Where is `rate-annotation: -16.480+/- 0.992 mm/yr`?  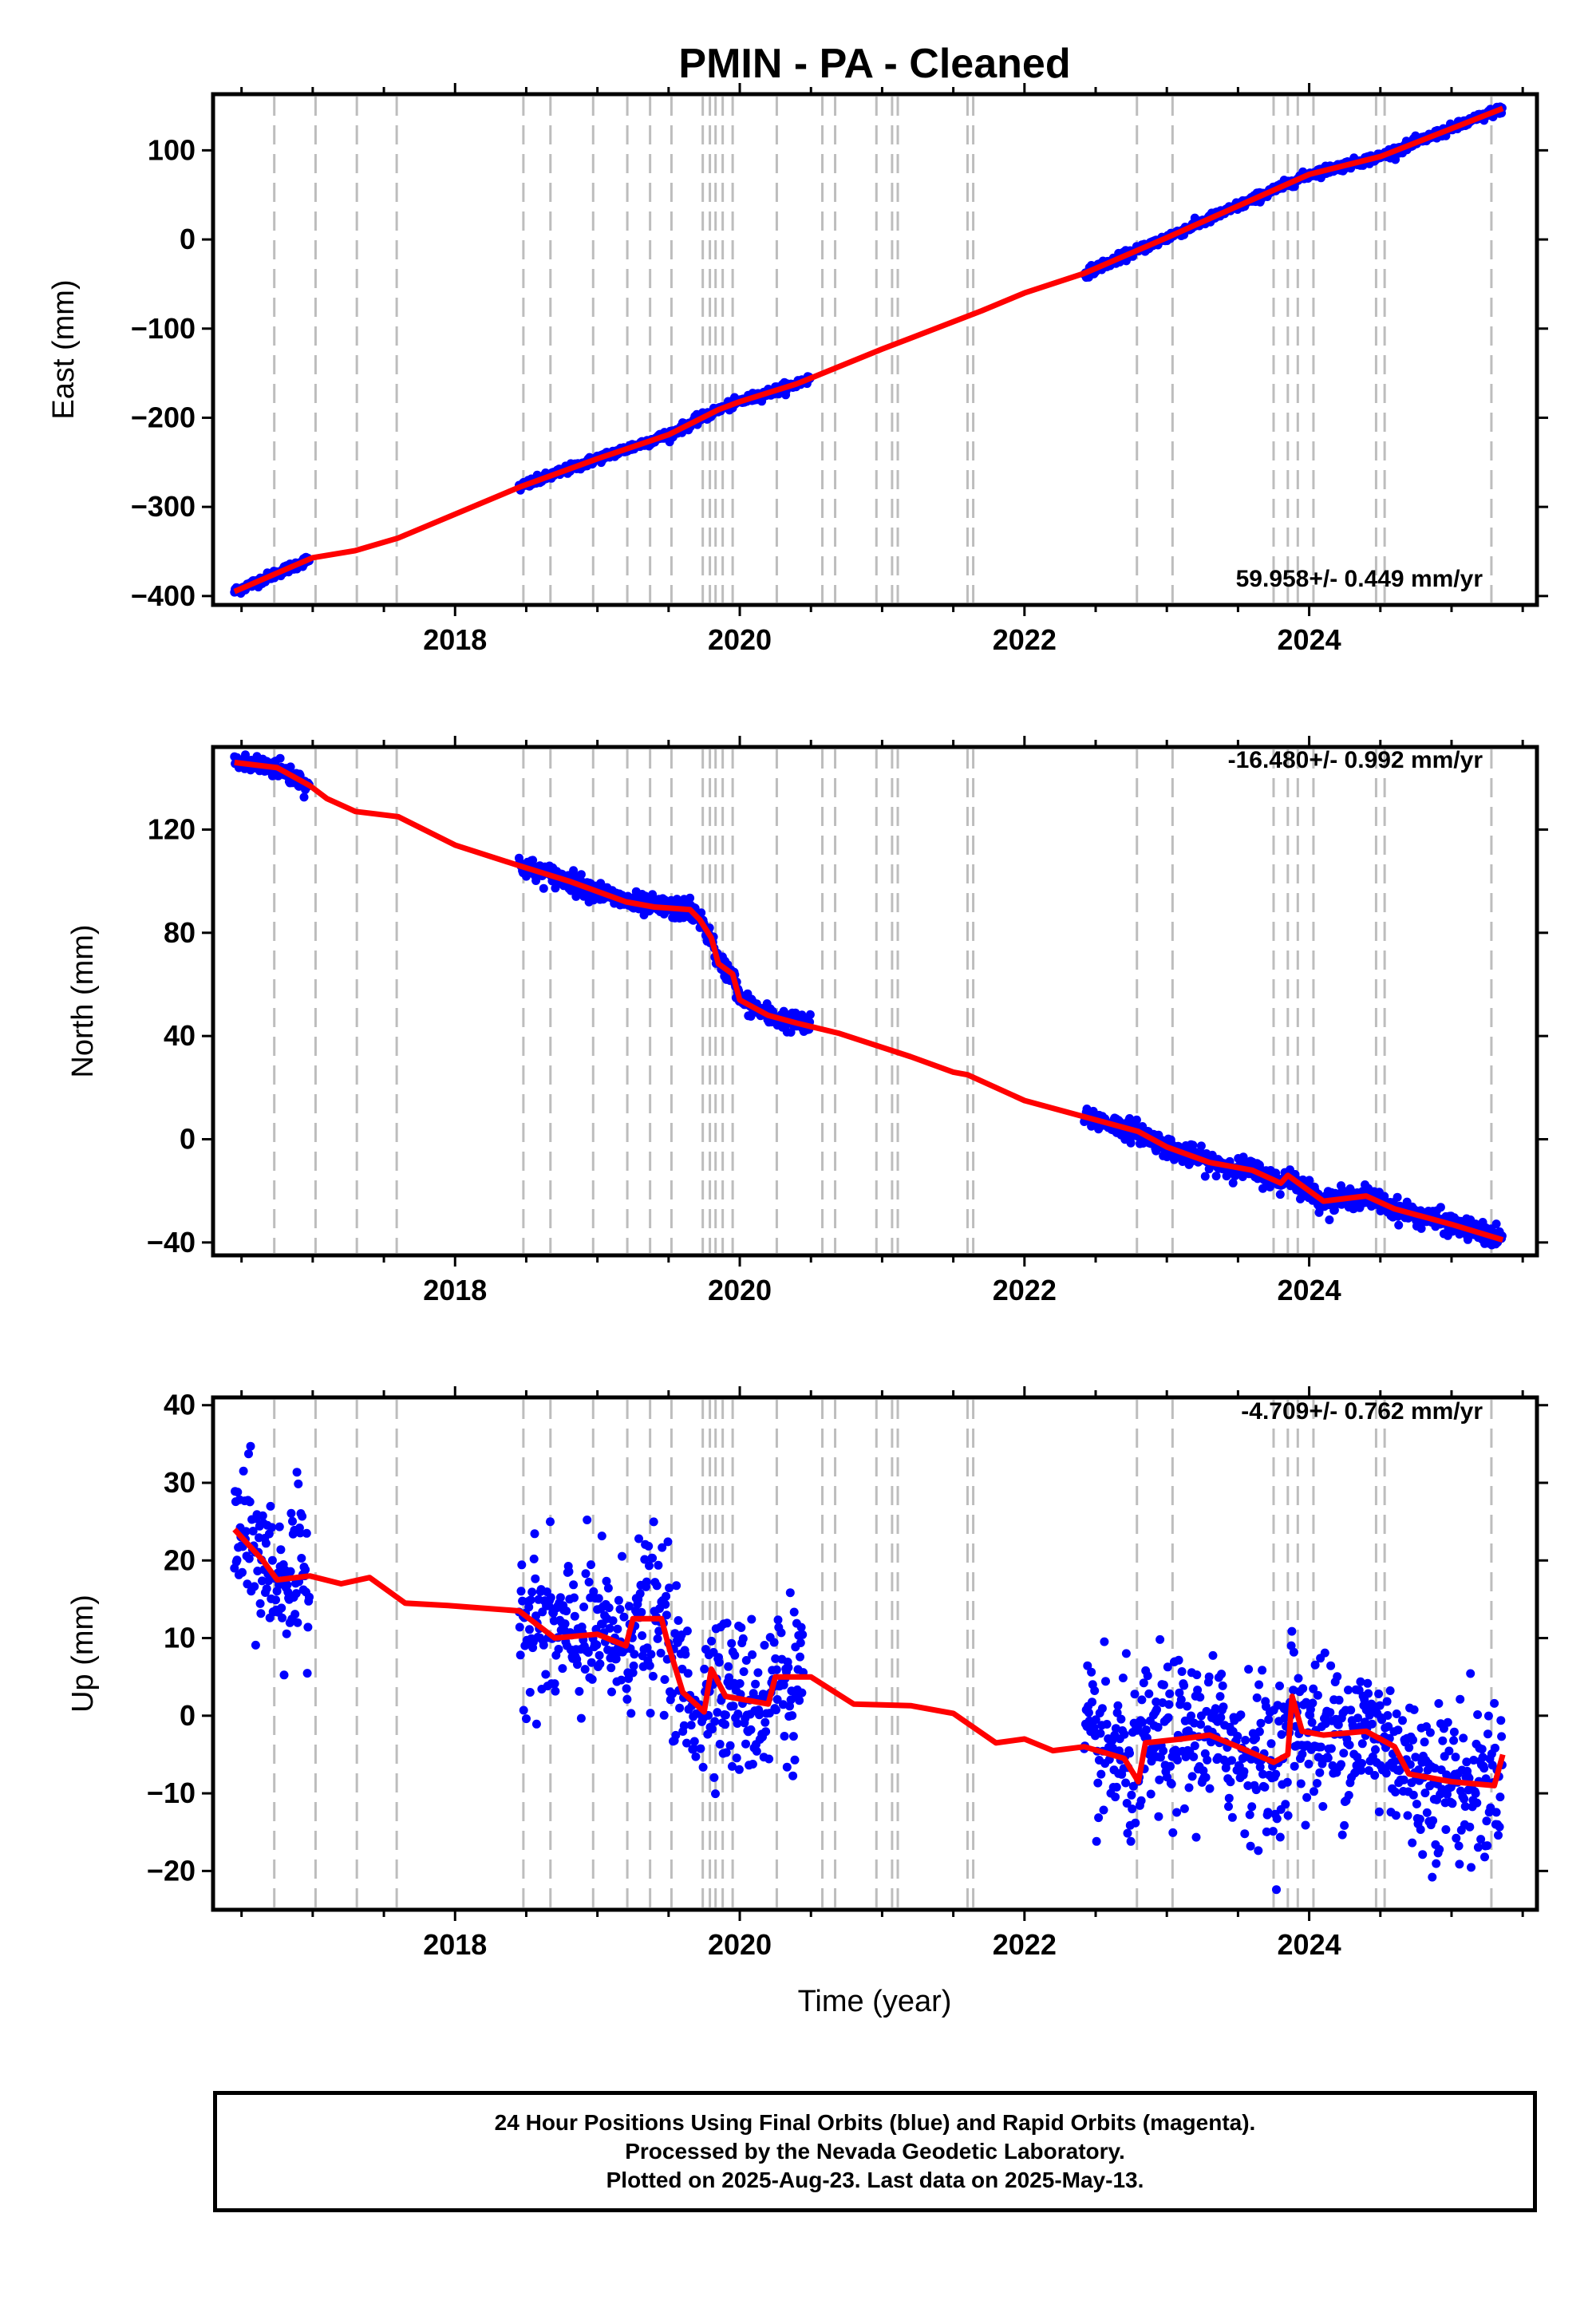 rate-annotation: -16.480+/- 0.992 mm/yr is located at coordinates (1355, 760).